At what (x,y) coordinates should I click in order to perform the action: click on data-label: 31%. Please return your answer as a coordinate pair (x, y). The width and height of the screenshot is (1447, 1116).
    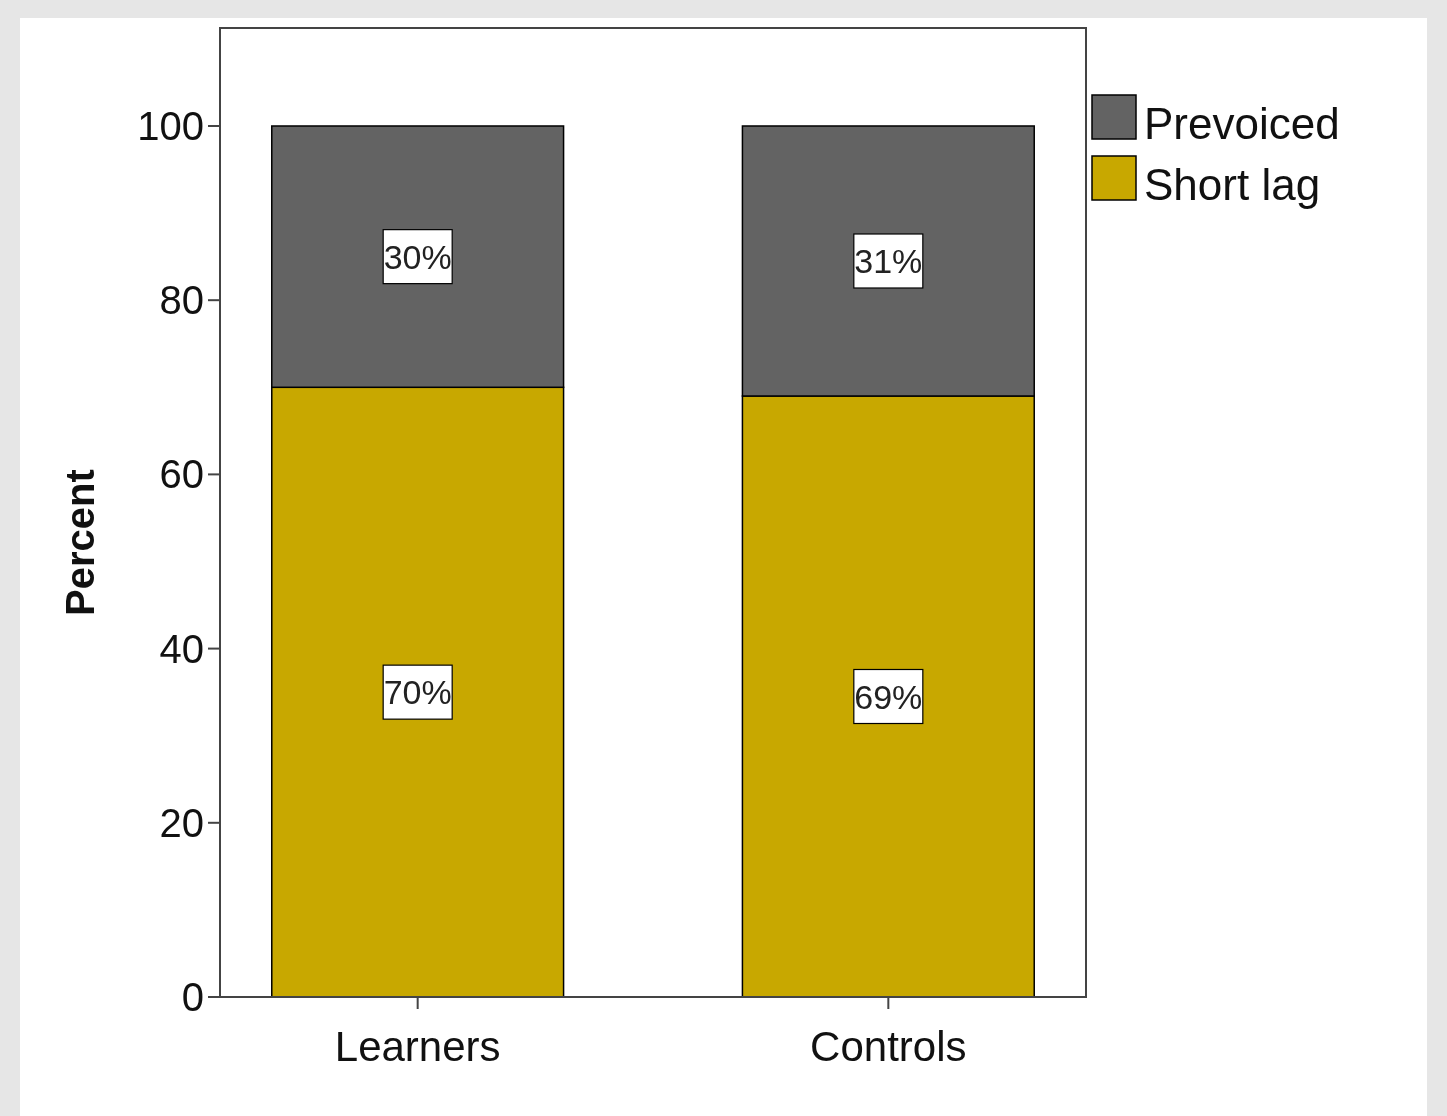
    Looking at the image, I should click on (888, 261).